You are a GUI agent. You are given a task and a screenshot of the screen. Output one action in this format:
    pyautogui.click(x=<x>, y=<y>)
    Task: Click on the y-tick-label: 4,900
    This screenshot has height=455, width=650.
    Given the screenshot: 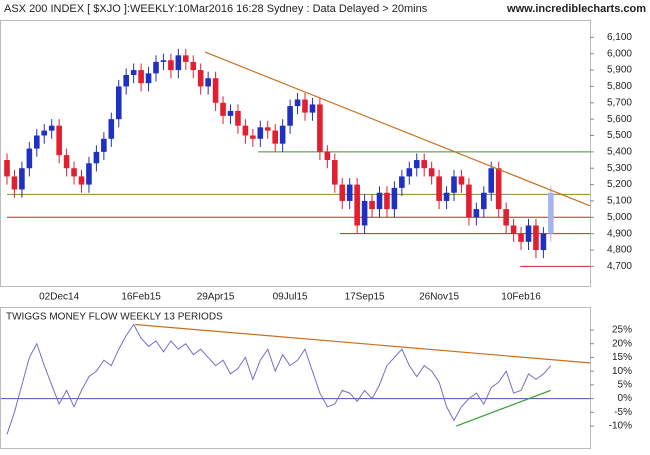 What is the action you would take?
    pyautogui.click(x=619, y=233)
    